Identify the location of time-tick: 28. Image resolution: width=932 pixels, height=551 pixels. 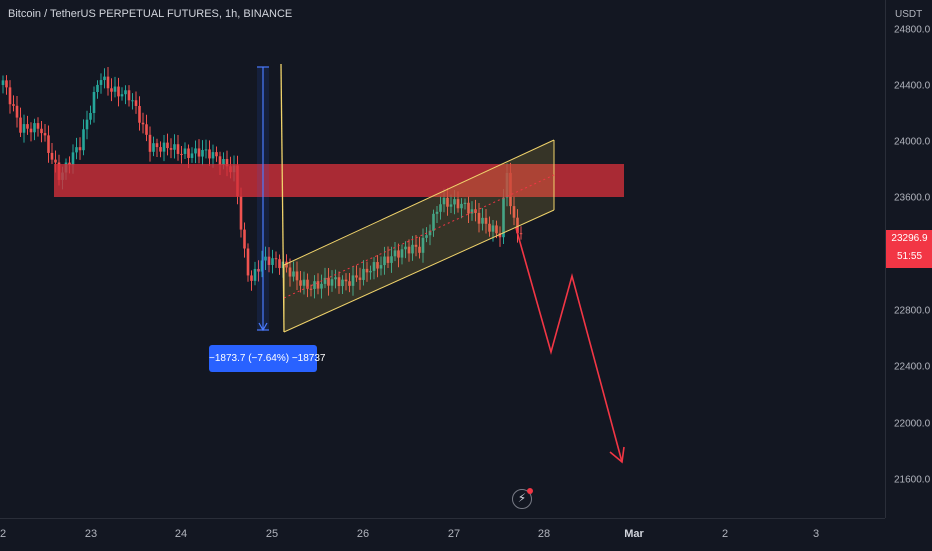
(544, 534).